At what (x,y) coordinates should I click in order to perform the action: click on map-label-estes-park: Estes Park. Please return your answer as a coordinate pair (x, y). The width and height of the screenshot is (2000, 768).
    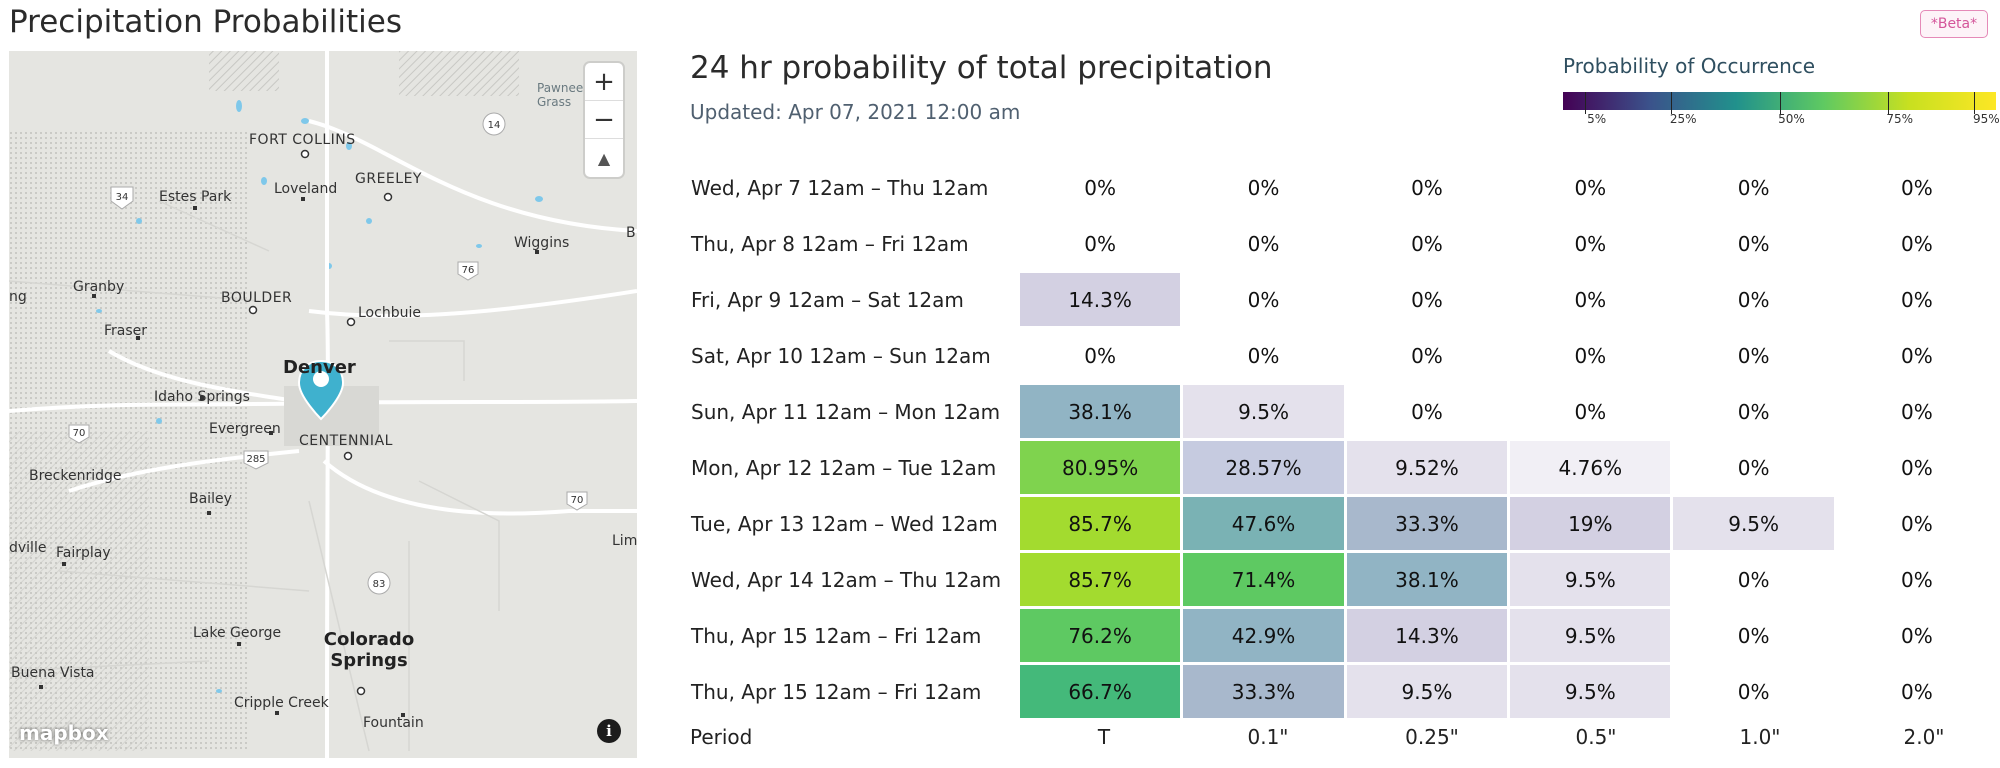
    Looking at the image, I should click on (195, 197).